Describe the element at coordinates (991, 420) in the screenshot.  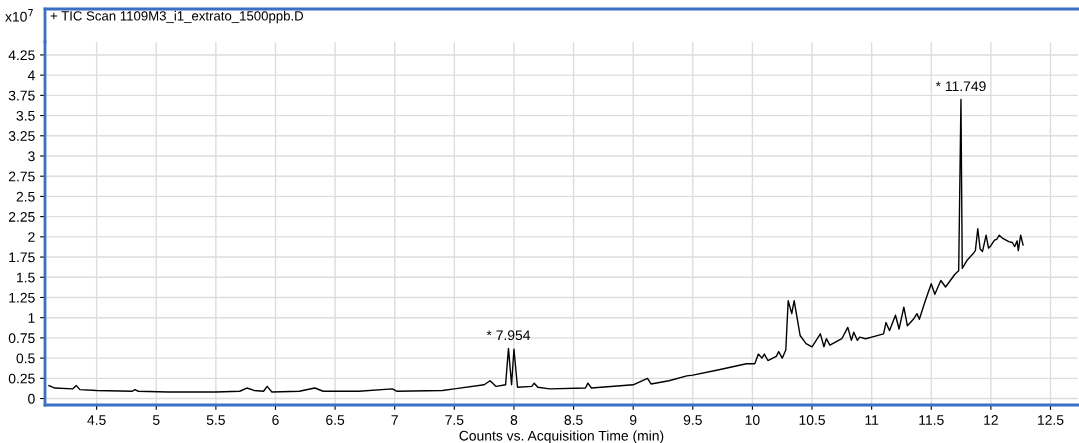
I see `x-tick-label: 12` at that location.